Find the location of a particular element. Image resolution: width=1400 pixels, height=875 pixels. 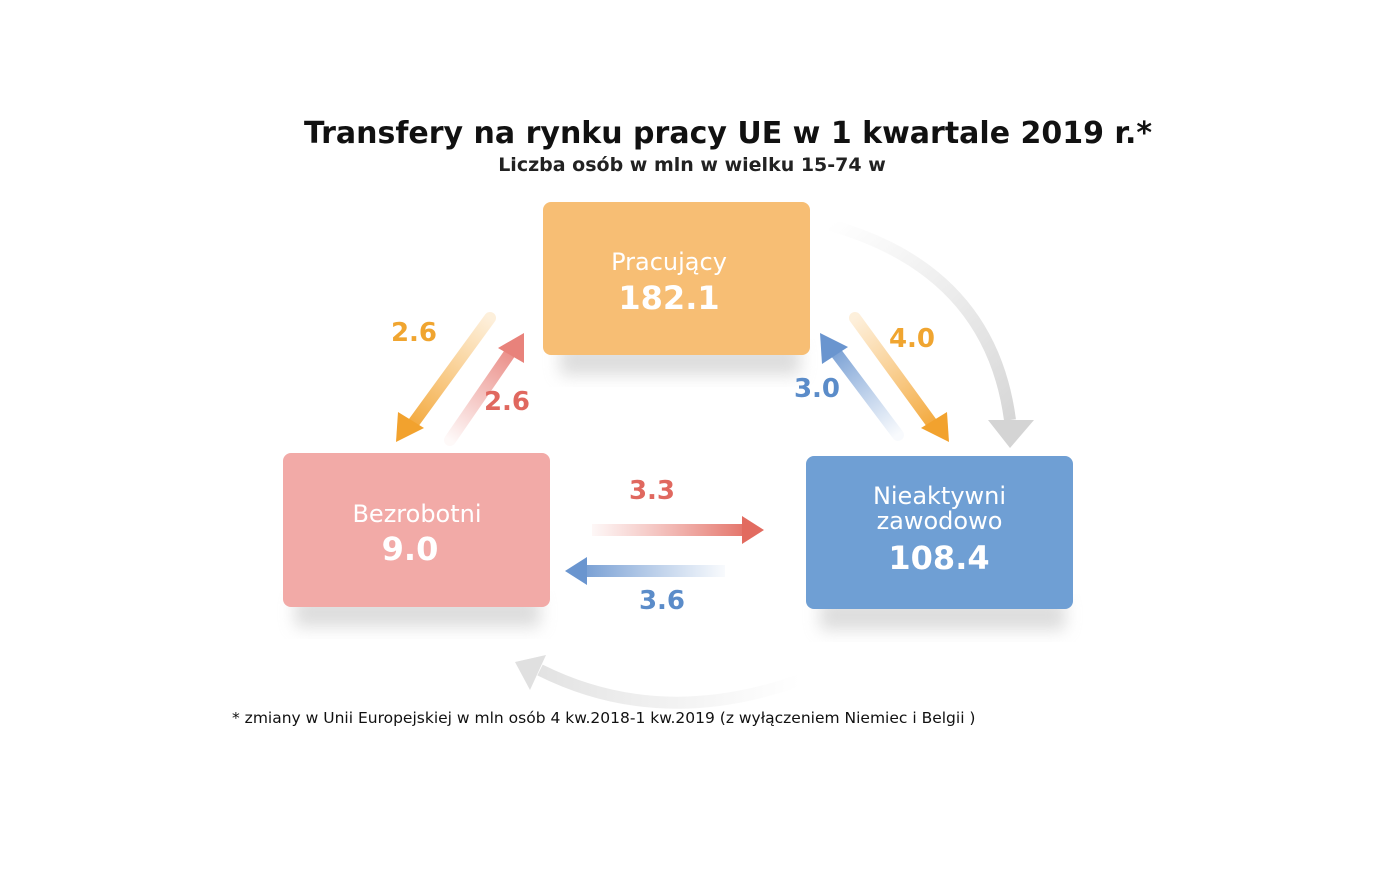

node-label: Nieaktywni zawodowo is located at coordinates (939, 509).